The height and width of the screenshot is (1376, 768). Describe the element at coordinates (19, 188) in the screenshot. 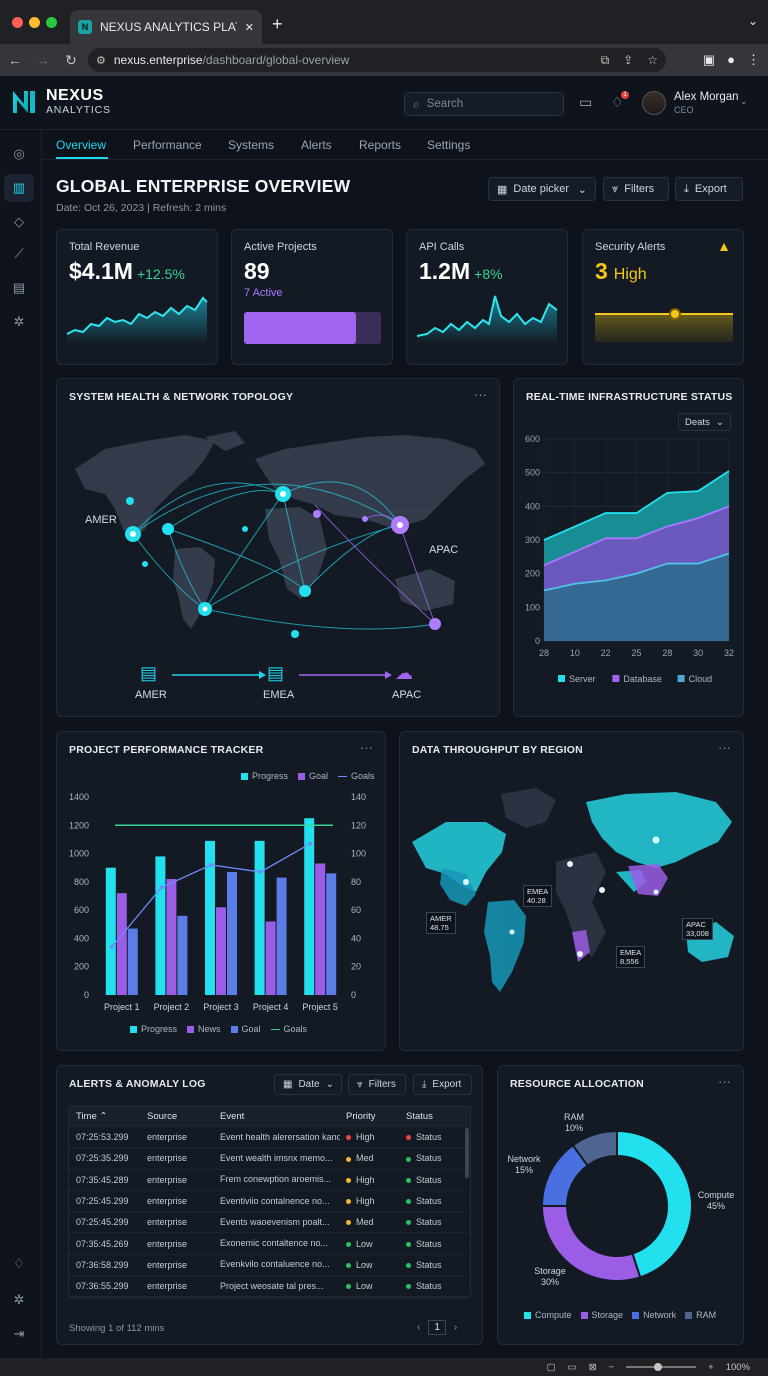

I see `bar-chart-icon: ▥` at that location.